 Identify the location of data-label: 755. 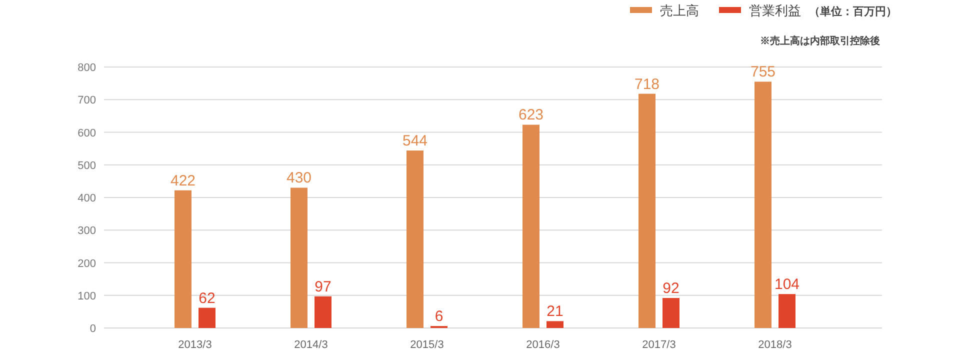
(763, 72).